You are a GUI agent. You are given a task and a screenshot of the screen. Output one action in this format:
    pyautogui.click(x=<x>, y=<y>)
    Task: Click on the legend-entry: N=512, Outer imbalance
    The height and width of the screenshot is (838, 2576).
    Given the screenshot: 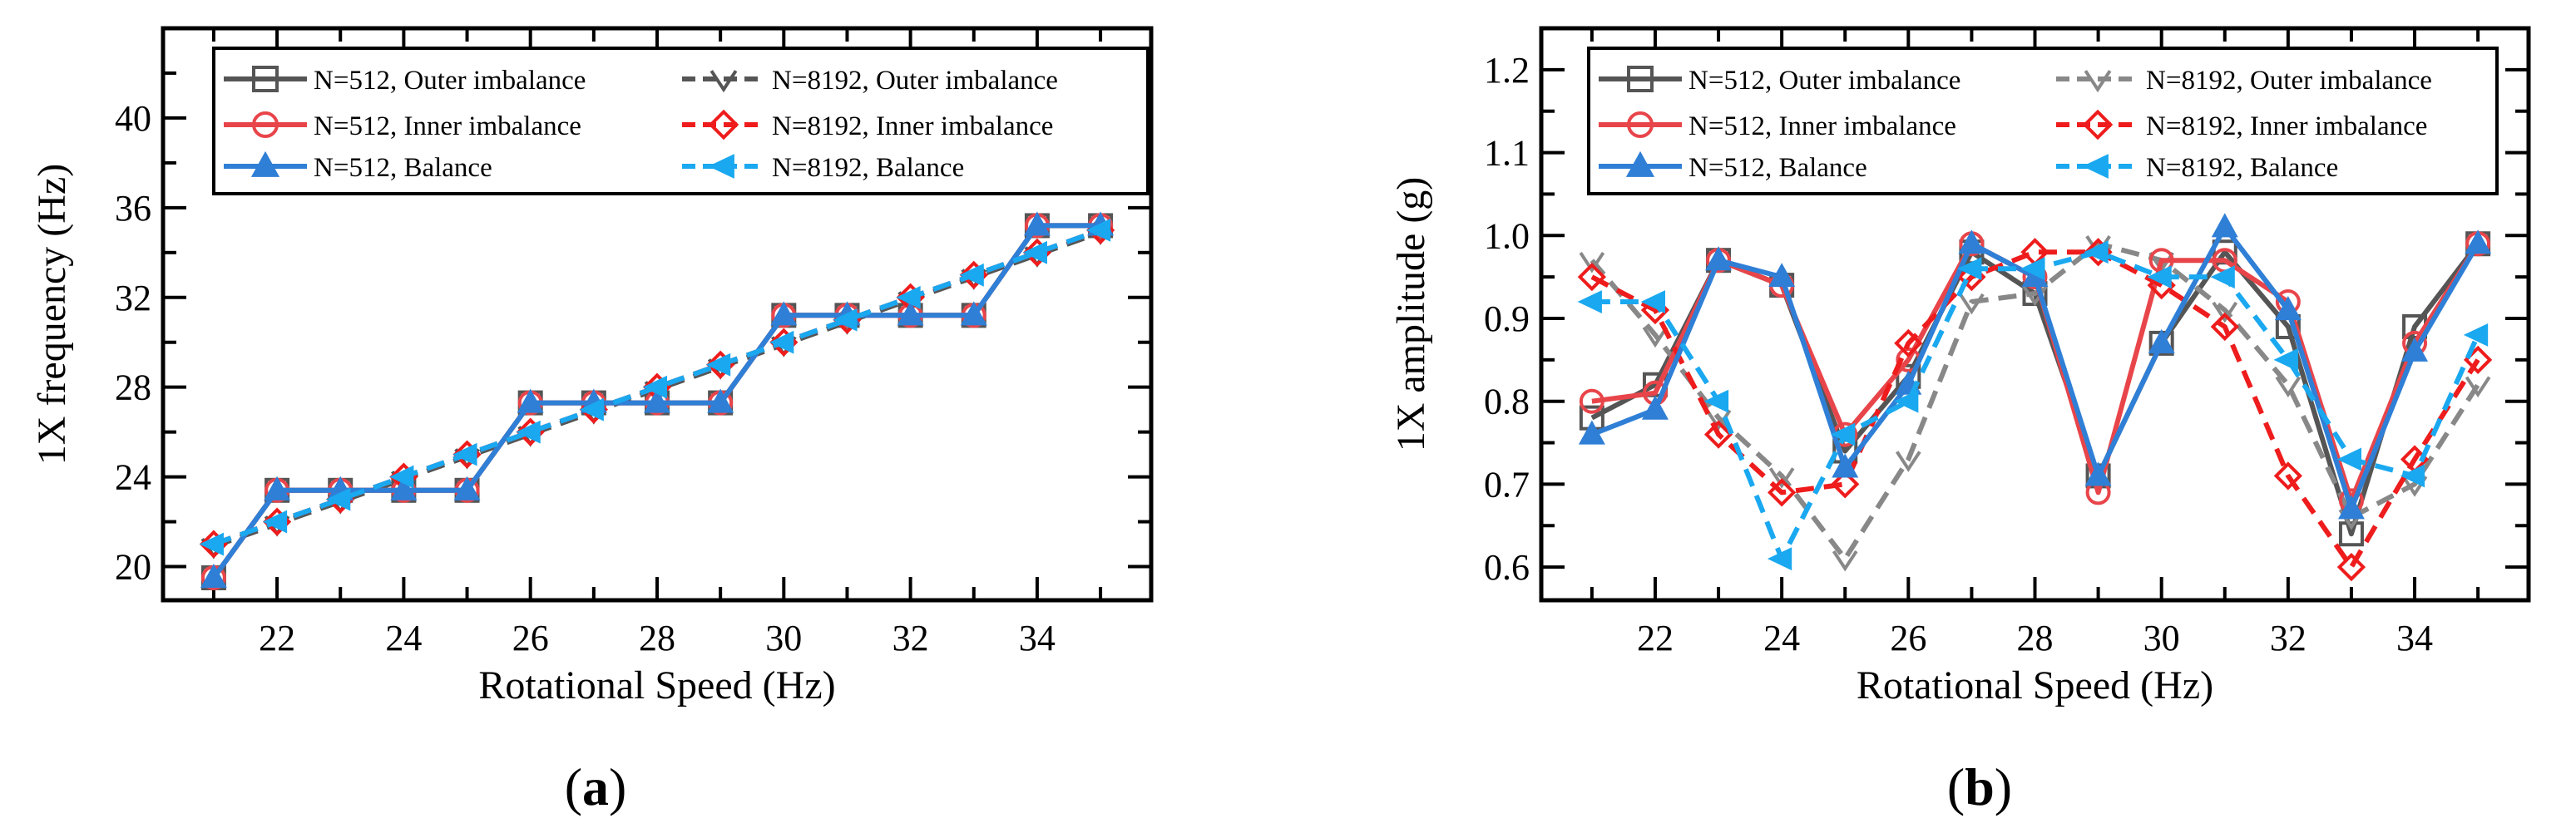 What is the action you would take?
    pyautogui.click(x=1779, y=81)
    